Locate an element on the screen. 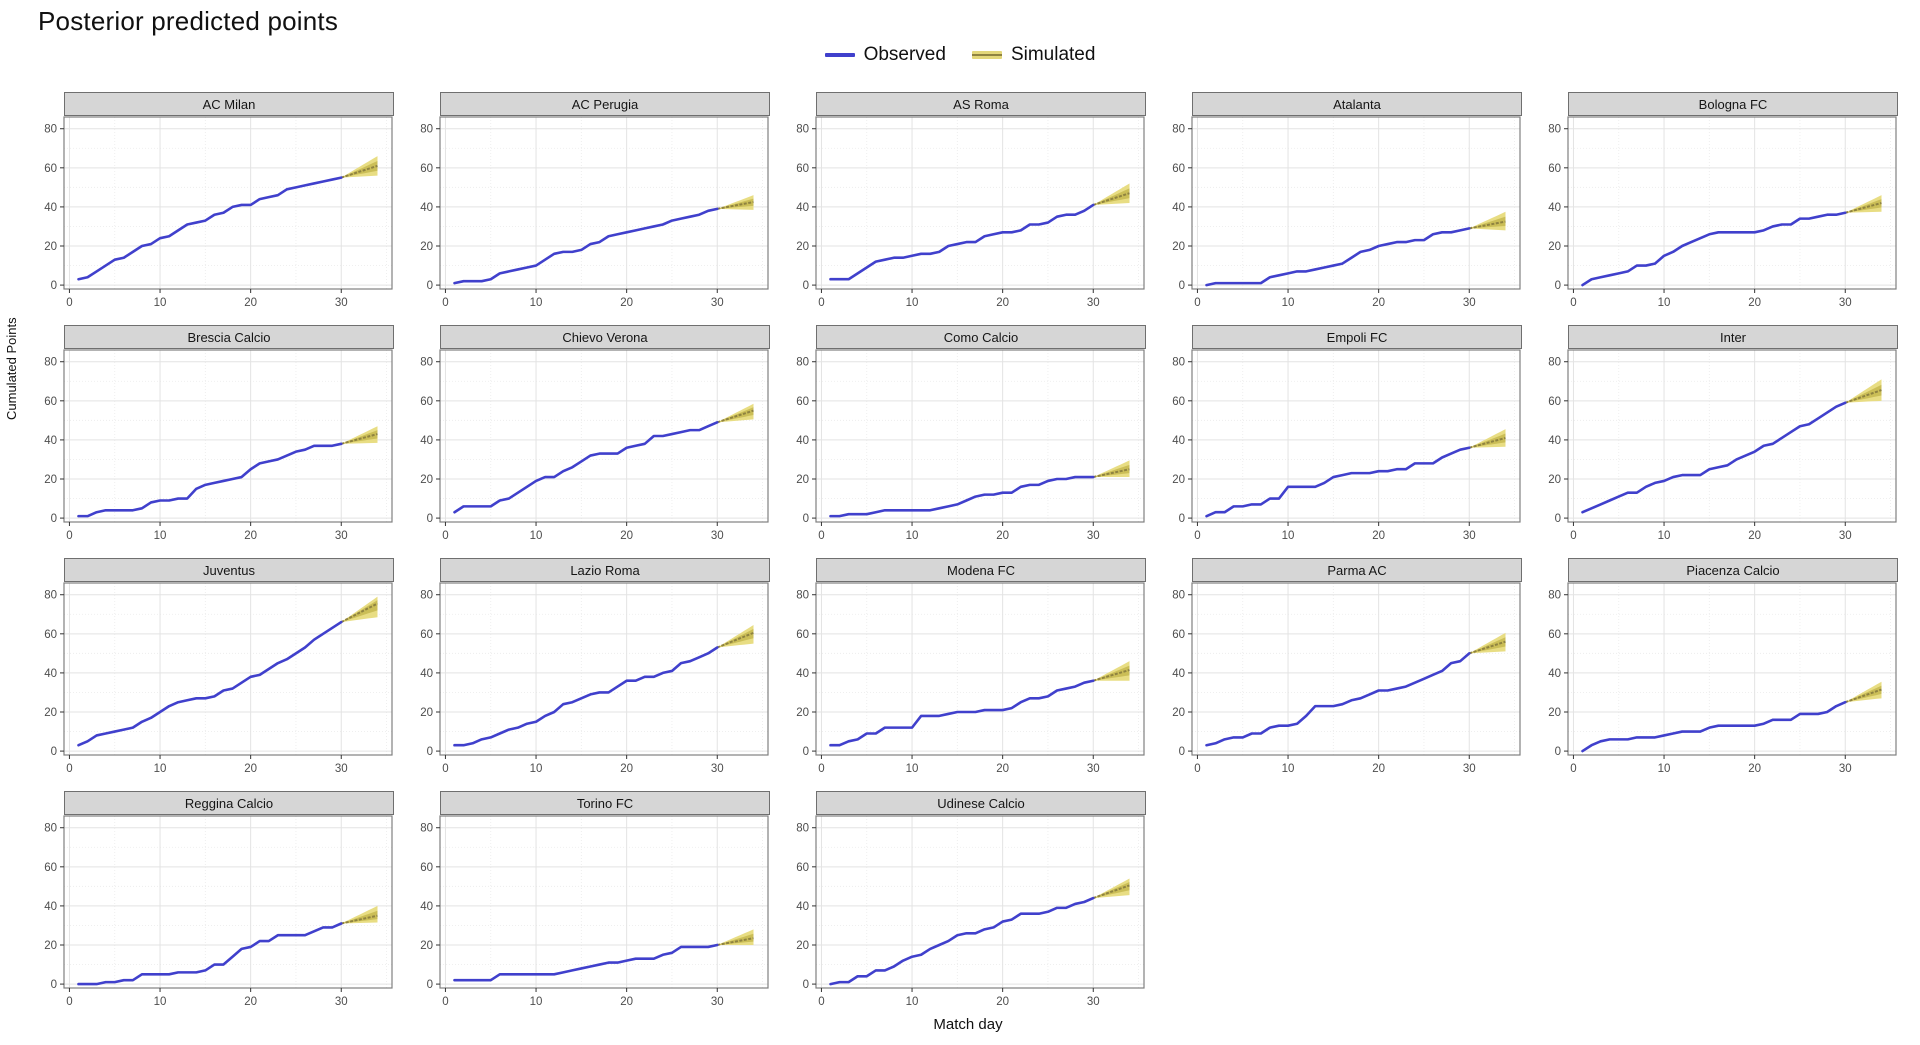 The width and height of the screenshot is (1920, 1045). facet-strip-label: AC Milan is located at coordinates (229, 104).